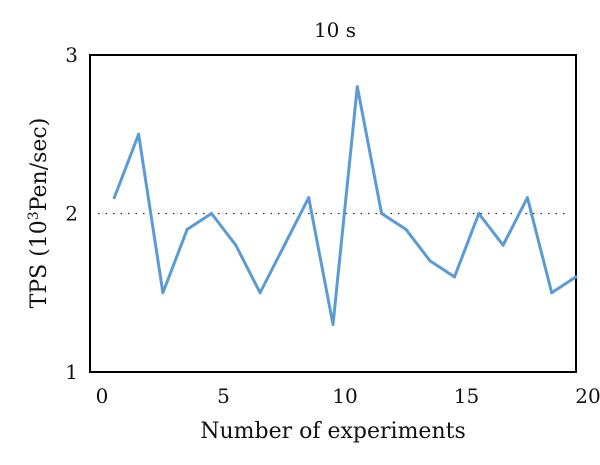 This screenshot has width=600, height=465. I want to click on y-axis-label-exponent: 3, so click(34, 215).